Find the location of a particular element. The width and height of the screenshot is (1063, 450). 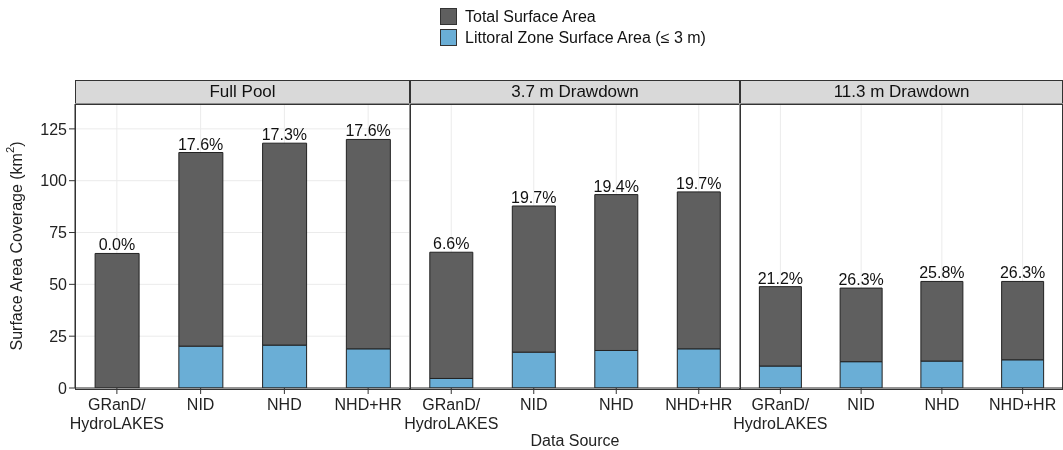

legend-label: Total Surface Area is located at coordinates (530, 16).